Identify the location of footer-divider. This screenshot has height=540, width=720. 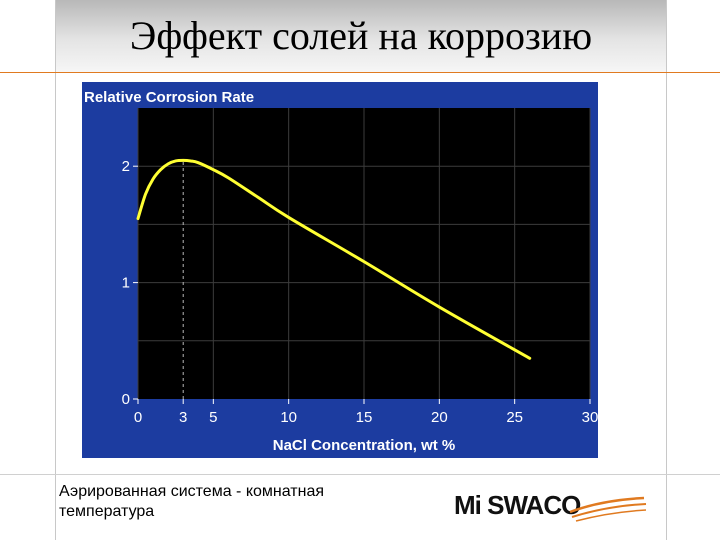
(360, 474).